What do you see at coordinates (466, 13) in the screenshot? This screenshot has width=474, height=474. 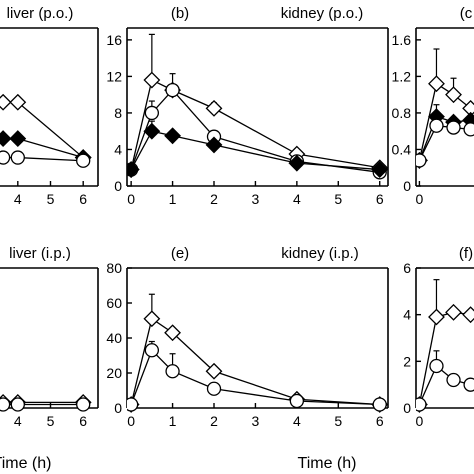 I see `panel-label: (c` at bounding box center [466, 13].